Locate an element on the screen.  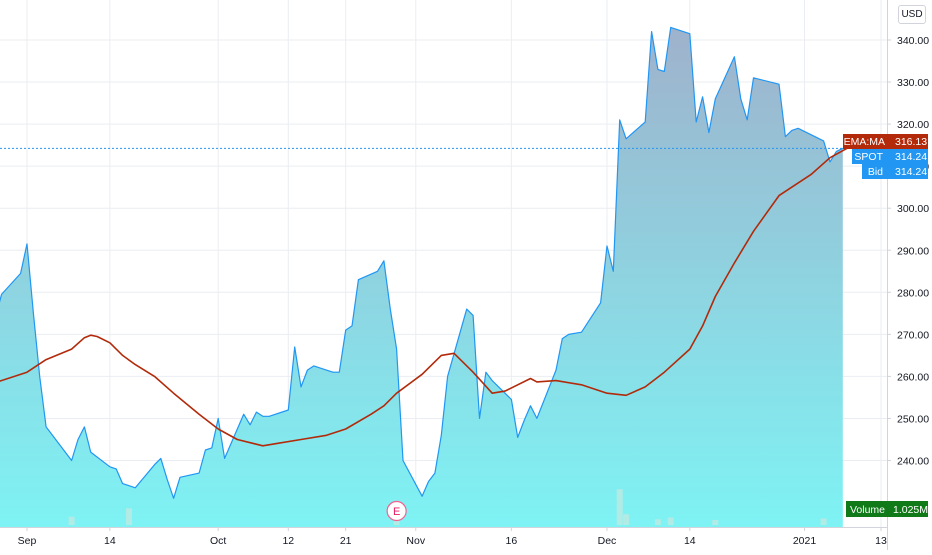
earnings-marker: E is located at coordinates (396, 511).